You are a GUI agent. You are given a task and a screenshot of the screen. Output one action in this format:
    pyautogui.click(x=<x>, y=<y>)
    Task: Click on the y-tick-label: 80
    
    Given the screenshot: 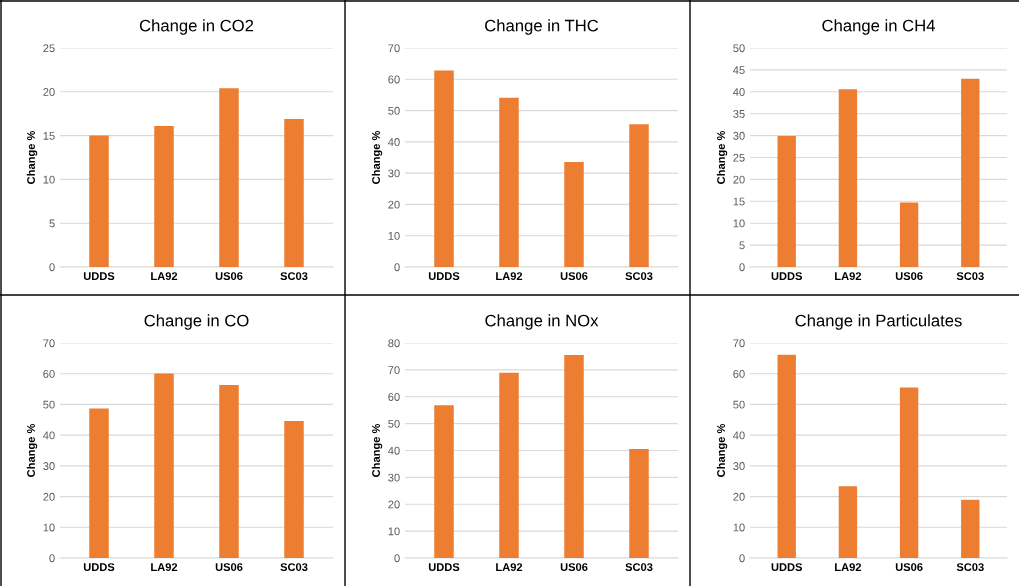 What is the action you would take?
    pyautogui.click(x=394, y=343)
    